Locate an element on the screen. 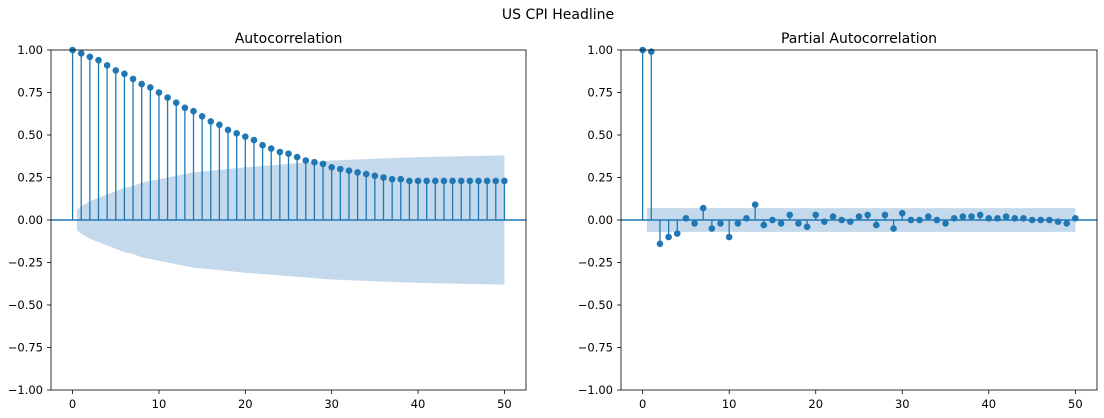 Image resolution: width=1104 pixels, height=418 pixels. pacf-y-tick-label: 0.50 is located at coordinates (600, 135).